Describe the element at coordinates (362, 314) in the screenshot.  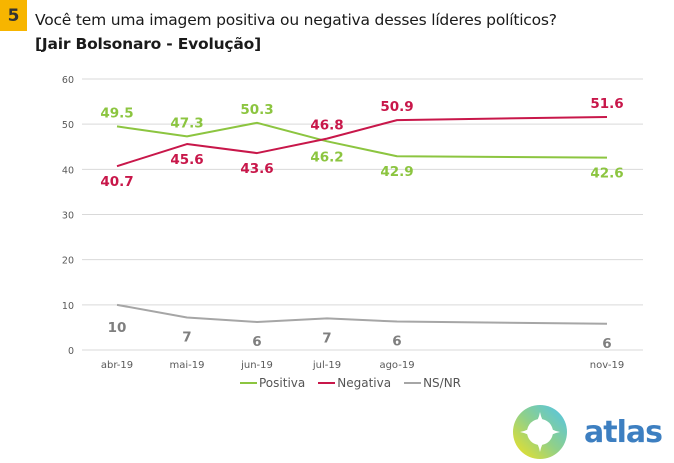
I see `series-line-nsnr` at that location.